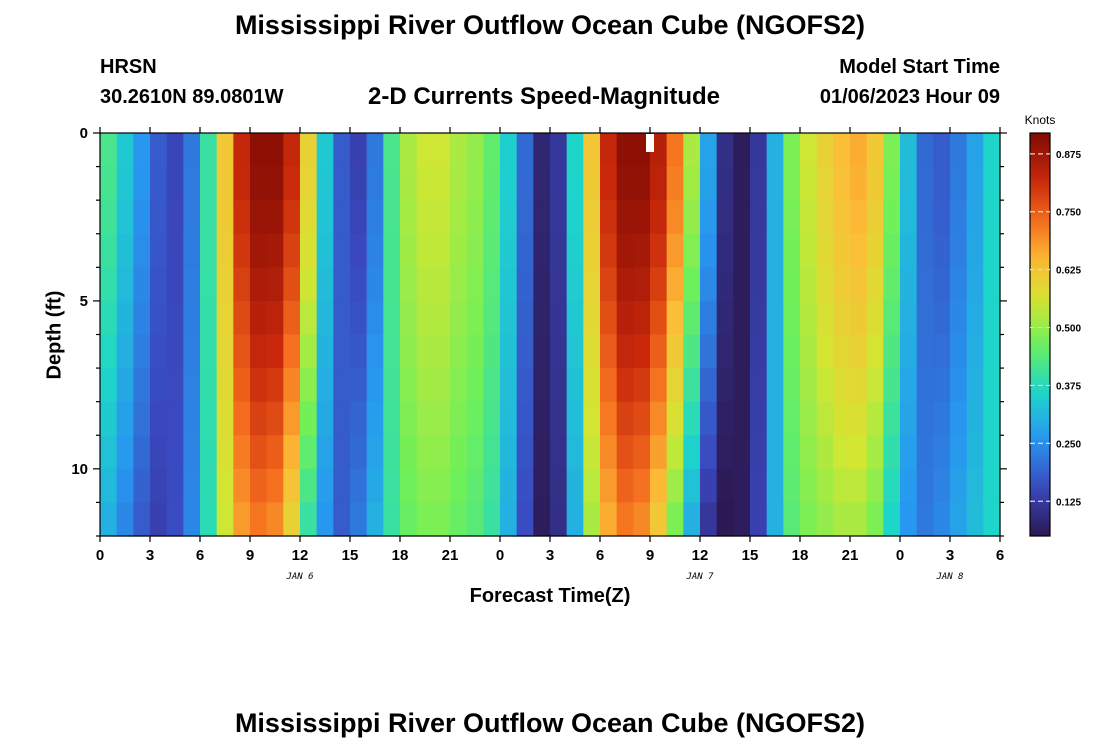  What do you see at coordinates (800, 555) in the screenshot?
I see `x-tick-label: 18` at bounding box center [800, 555].